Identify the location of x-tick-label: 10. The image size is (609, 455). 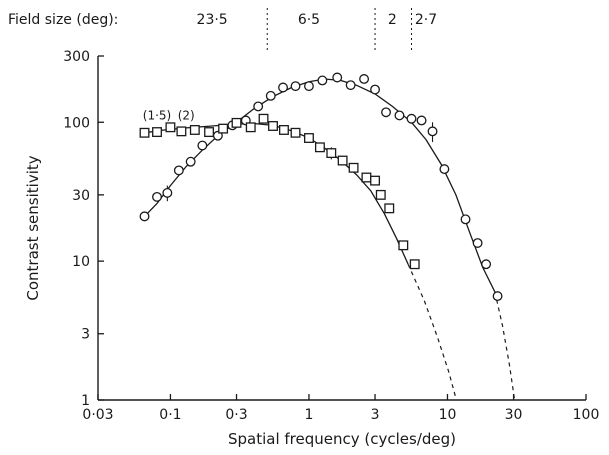
(448, 415).